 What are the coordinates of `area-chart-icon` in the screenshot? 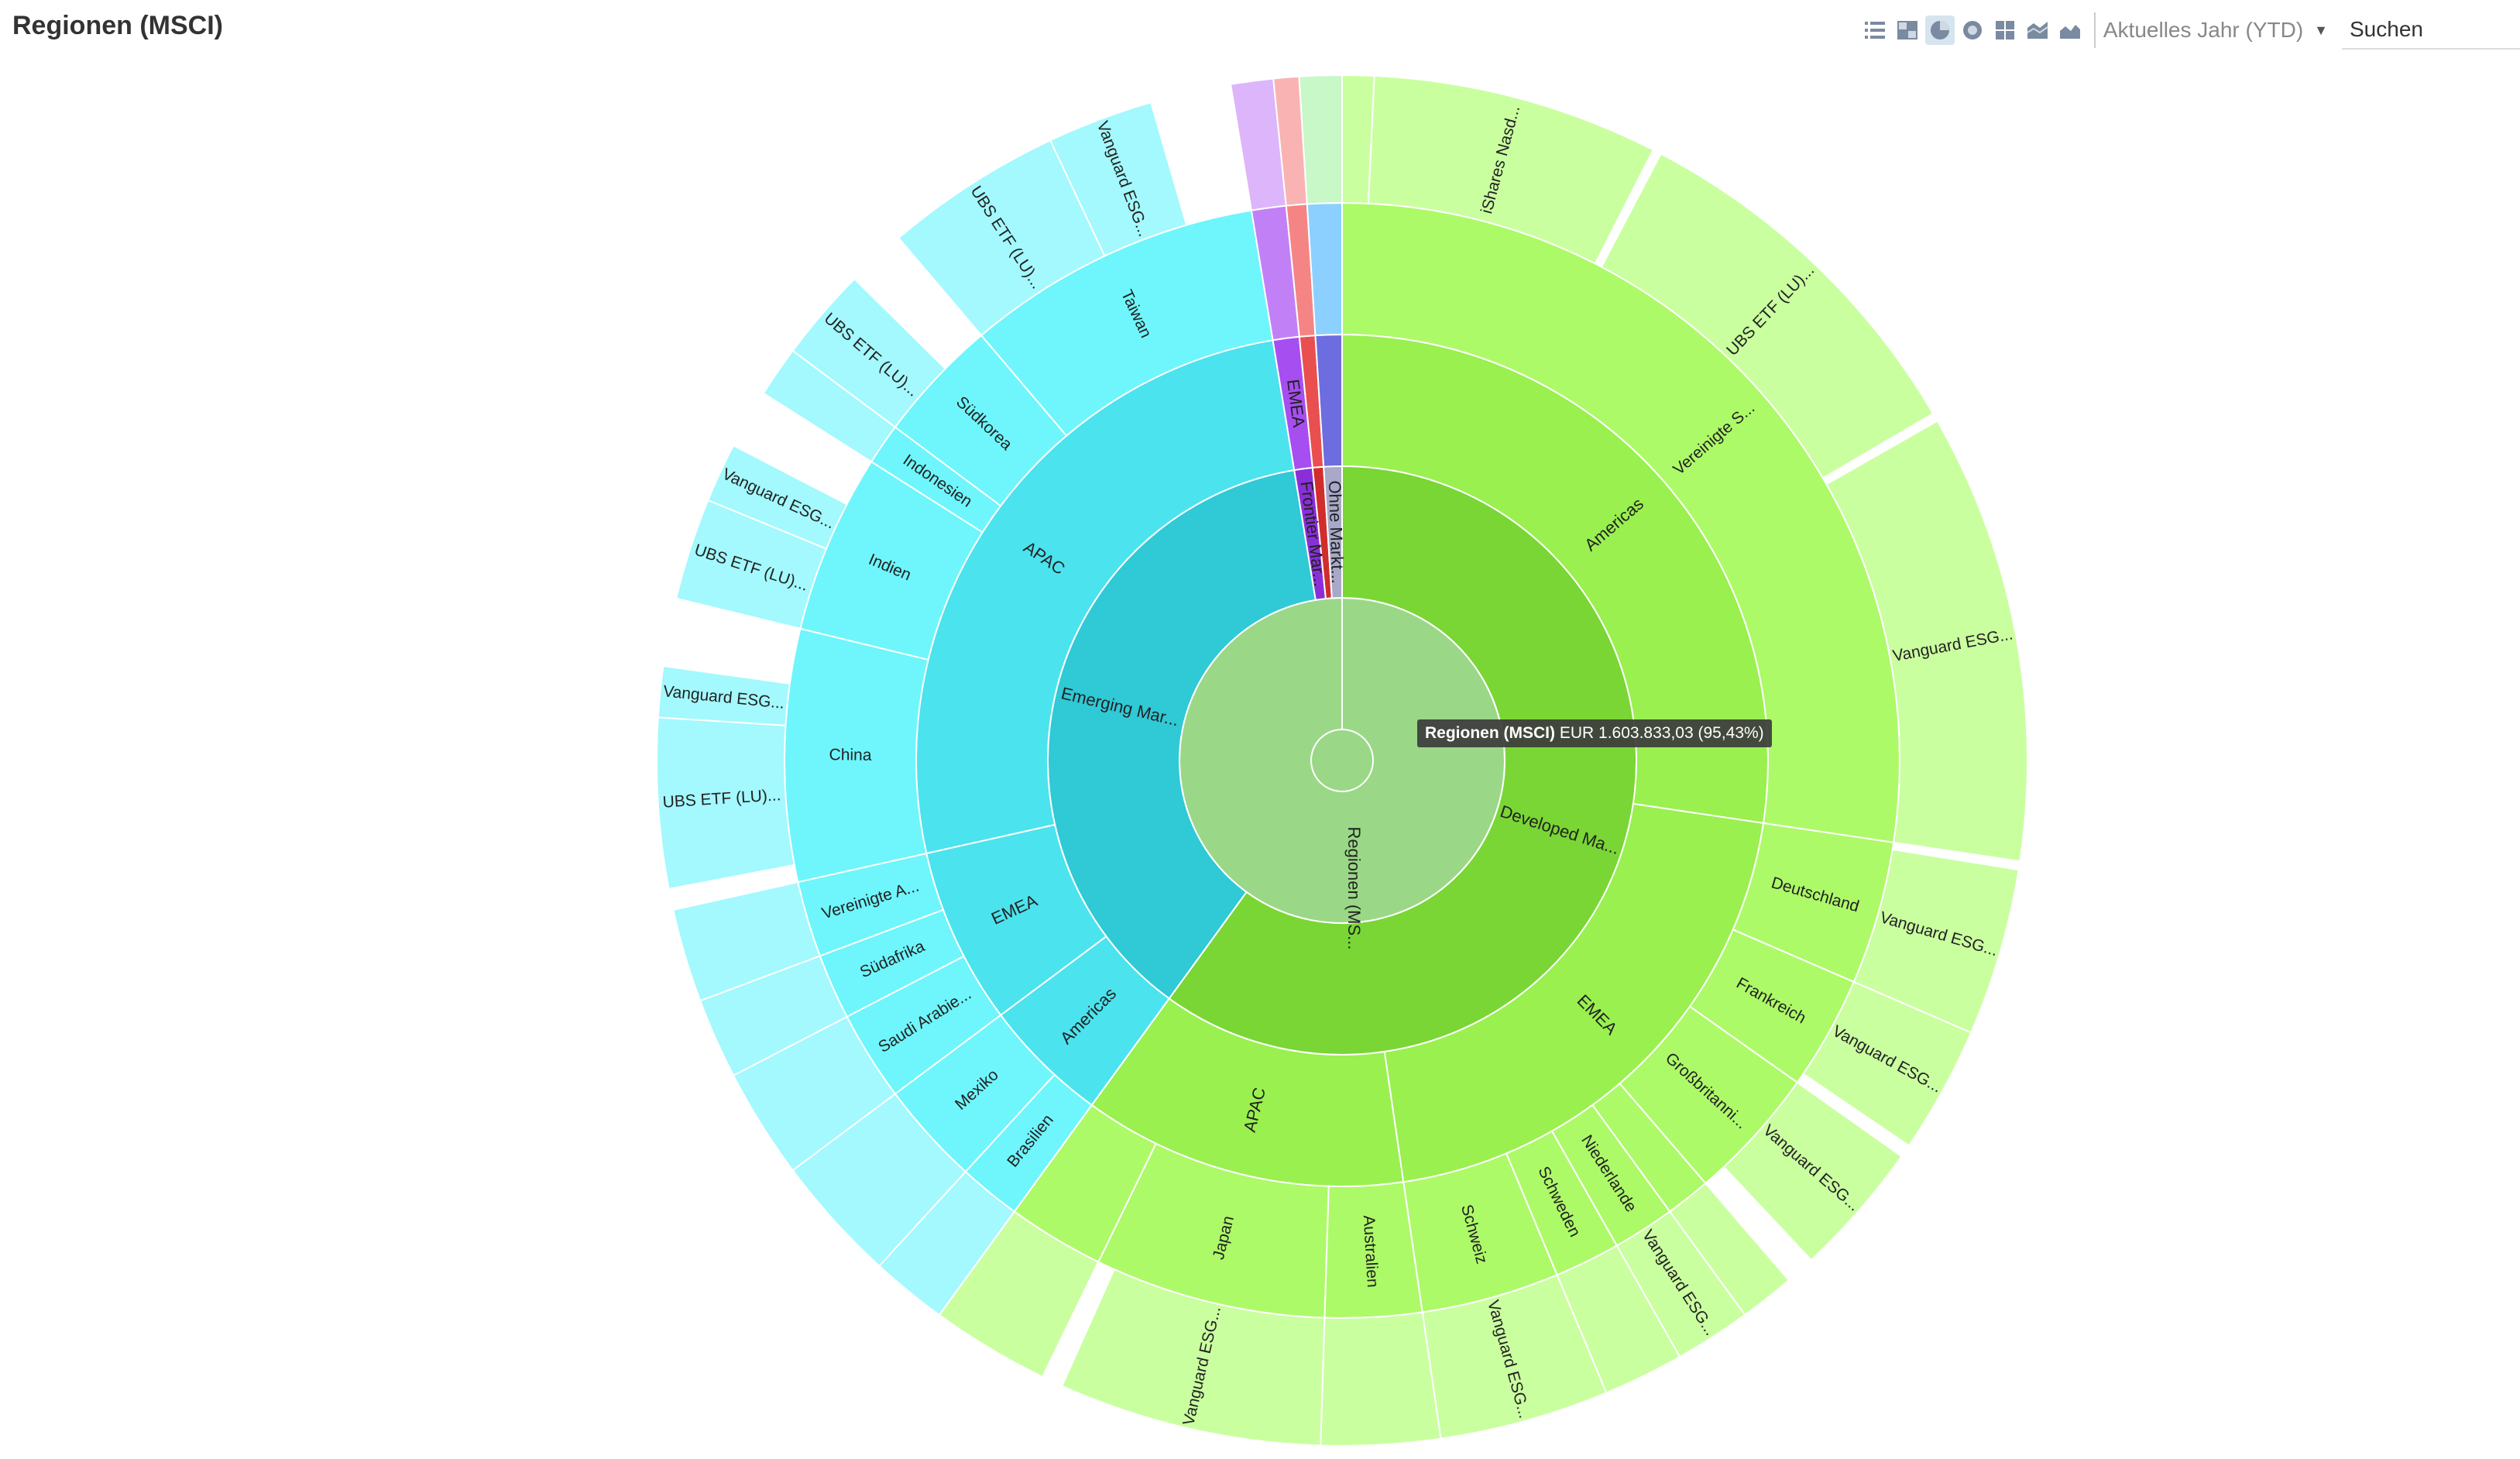 It's located at (2070, 30).